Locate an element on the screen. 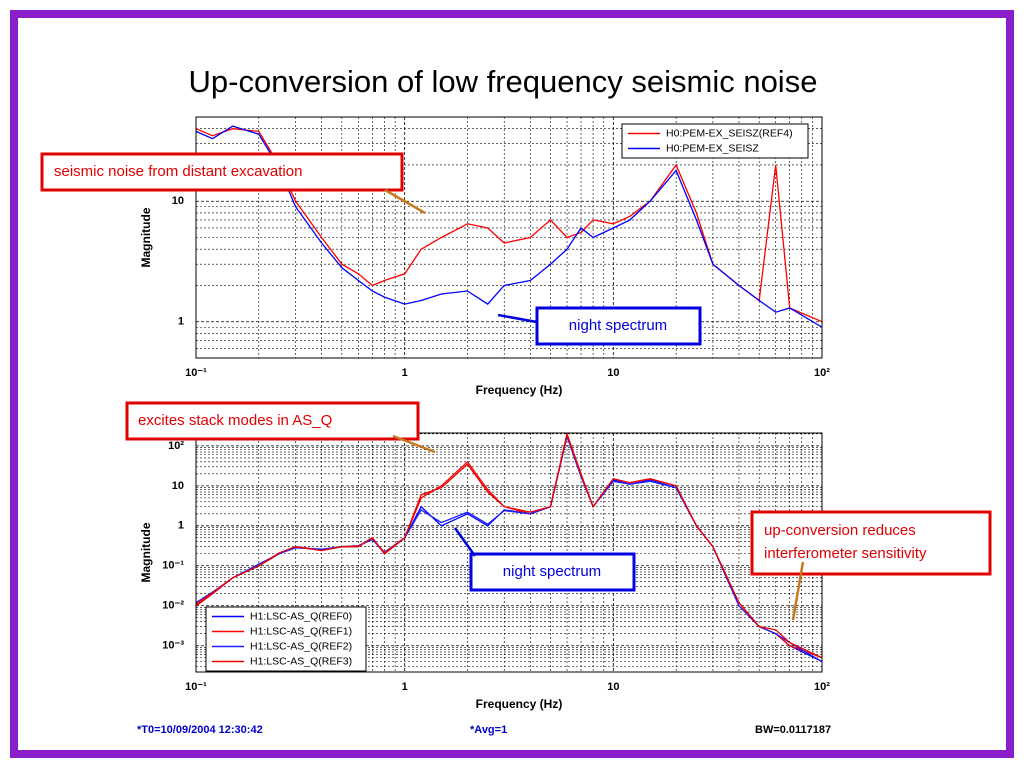  y-tick-label: 10⁻¹ is located at coordinates (173, 566).